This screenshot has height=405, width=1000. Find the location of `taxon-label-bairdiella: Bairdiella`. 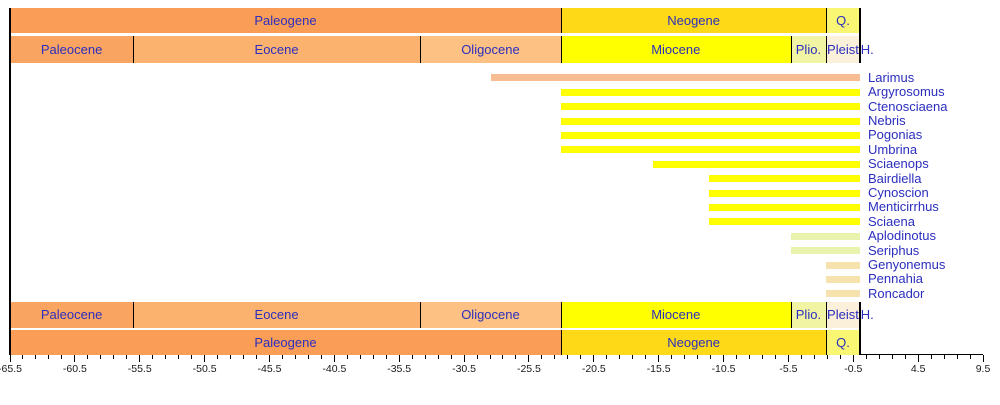

taxon-label-bairdiella: Bairdiella is located at coordinates (895, 178).